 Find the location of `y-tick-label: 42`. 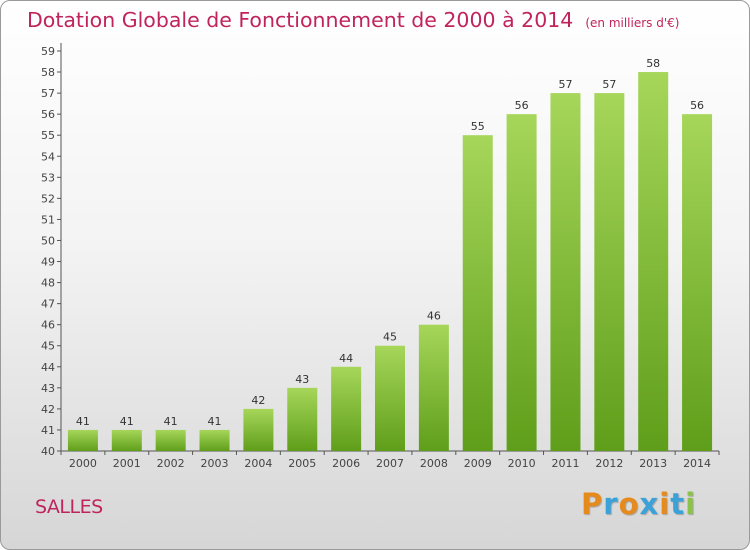

y-tick-label: 42 is located at coordinates (48, 409).